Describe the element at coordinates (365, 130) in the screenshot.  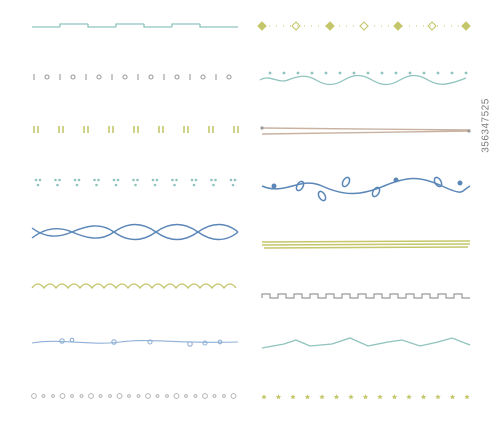
I see `divider-double-line-rule` at that location.